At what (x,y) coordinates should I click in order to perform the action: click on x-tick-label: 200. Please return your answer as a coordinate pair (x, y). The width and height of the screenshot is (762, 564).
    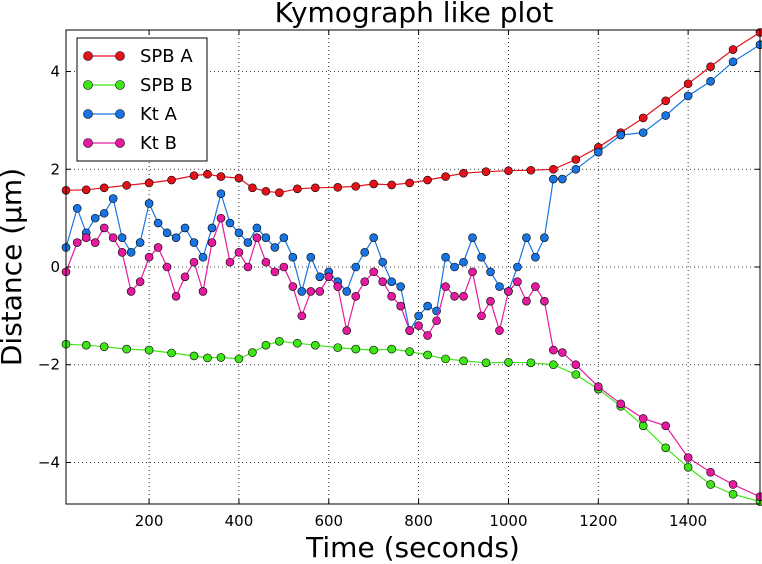
    Looking at the image, I should click on (149, 521).